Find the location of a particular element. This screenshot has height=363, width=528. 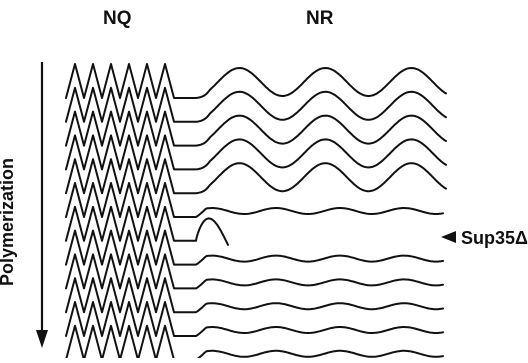

polymerization-arrow-head-icon is located at coordinates (42, 339).